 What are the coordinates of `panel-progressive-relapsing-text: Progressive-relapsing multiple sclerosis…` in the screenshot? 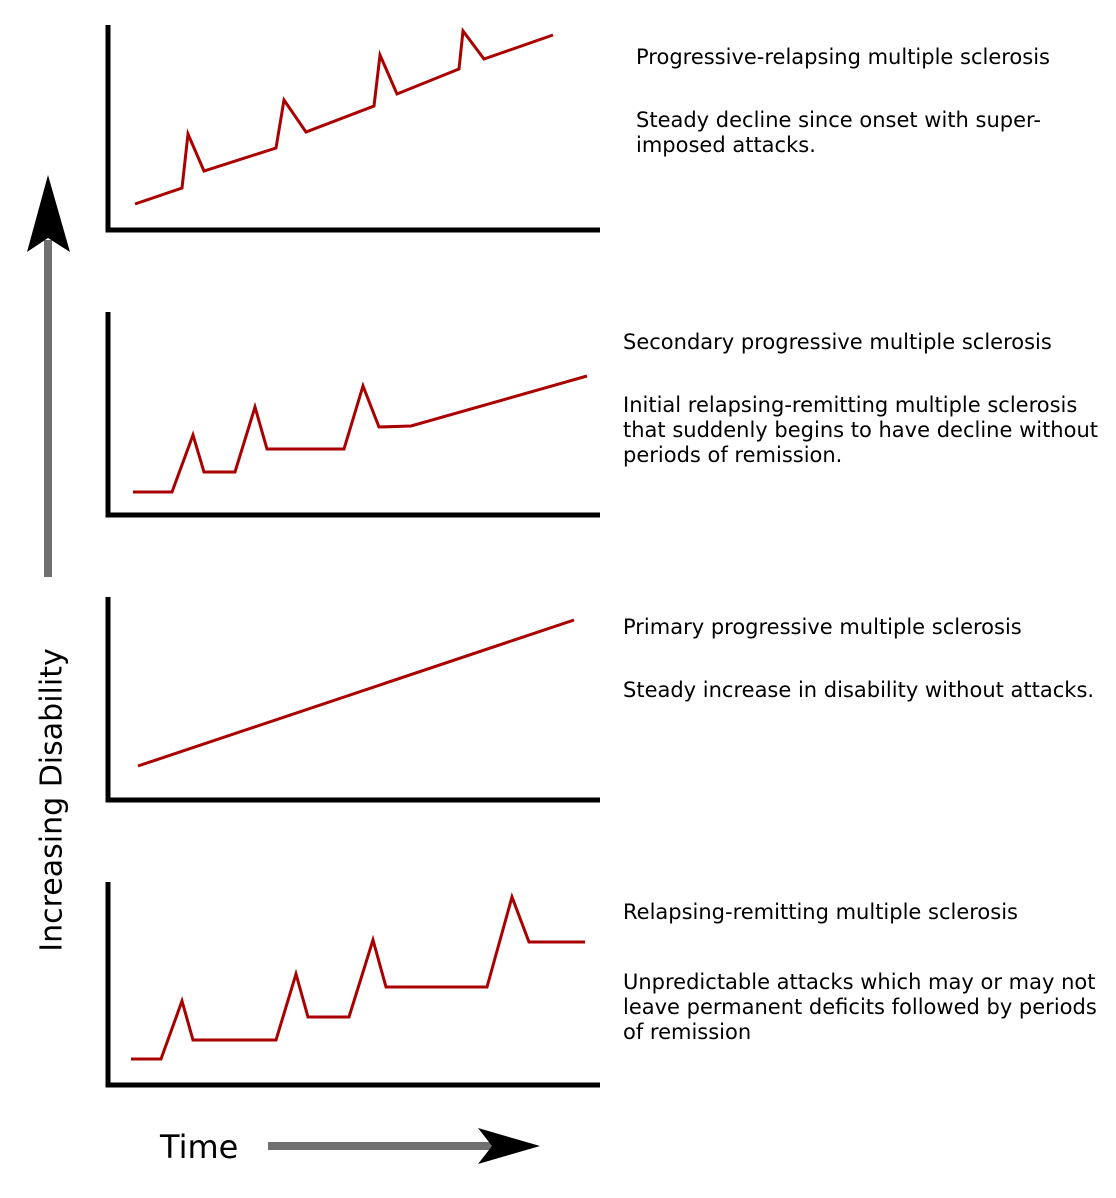 It's located at (843, 101).